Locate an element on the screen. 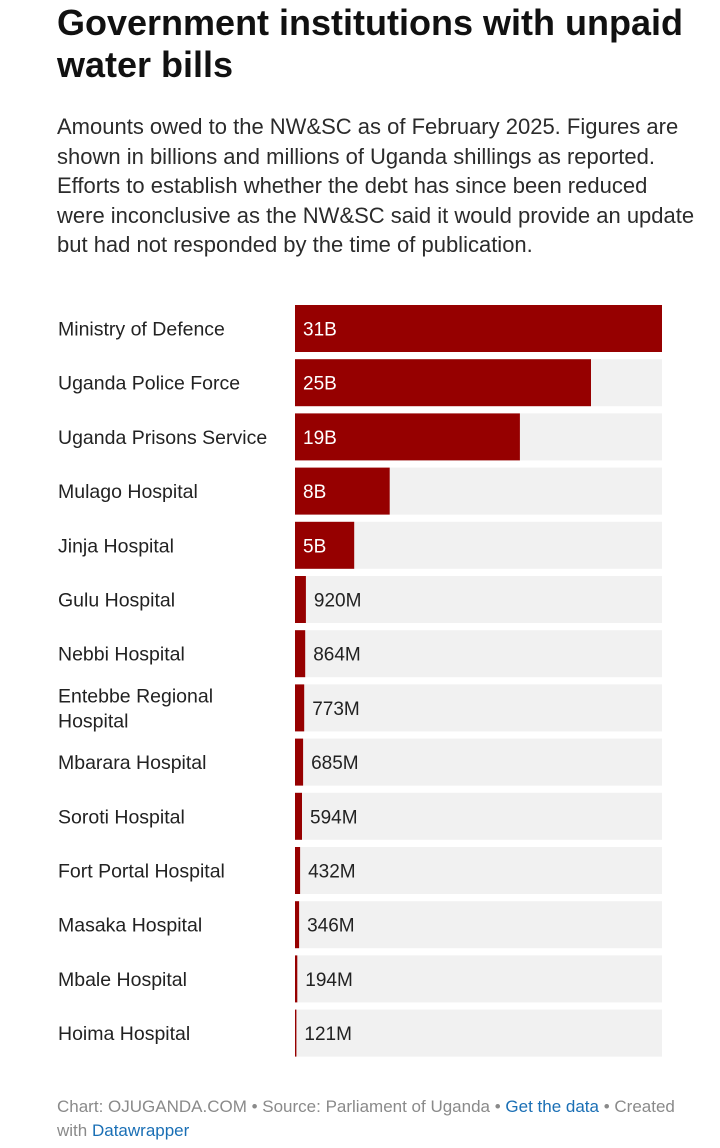 The image size is (720, 1148). value-label: 346M is located at coordinates (331, 926).